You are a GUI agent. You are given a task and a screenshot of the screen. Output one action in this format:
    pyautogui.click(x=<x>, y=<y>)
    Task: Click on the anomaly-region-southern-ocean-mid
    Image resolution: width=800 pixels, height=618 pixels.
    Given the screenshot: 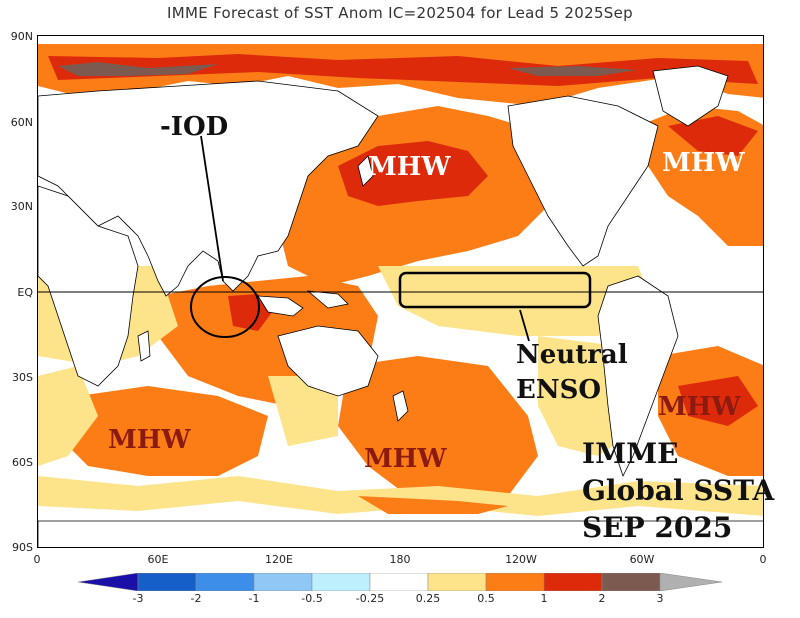 What is the action you would take?
    pyautogui.click(x=433, y=505)
    